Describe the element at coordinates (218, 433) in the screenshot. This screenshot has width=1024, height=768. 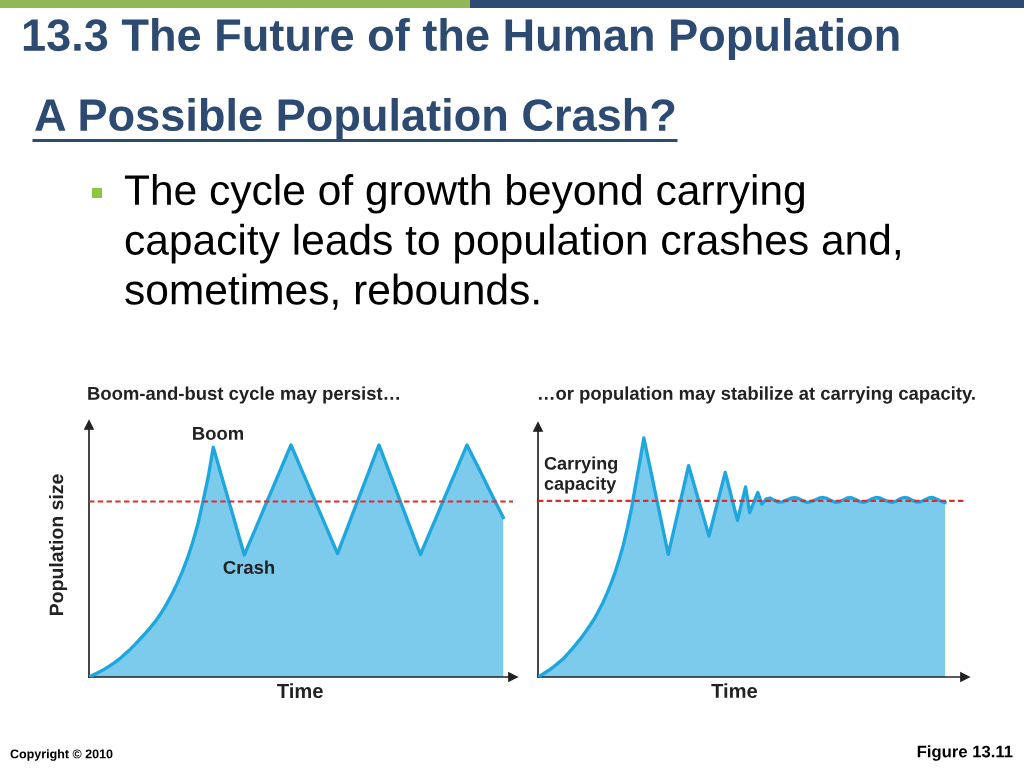
I see `text: Boom` at that location.